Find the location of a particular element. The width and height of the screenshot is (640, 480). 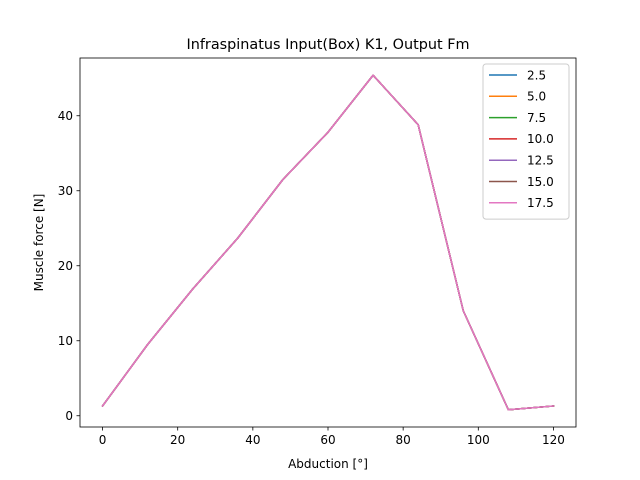

legend: 2.5 5.0 7.5 10.0 12.5 15.0 17.5 is located at coordinates (526, 141).